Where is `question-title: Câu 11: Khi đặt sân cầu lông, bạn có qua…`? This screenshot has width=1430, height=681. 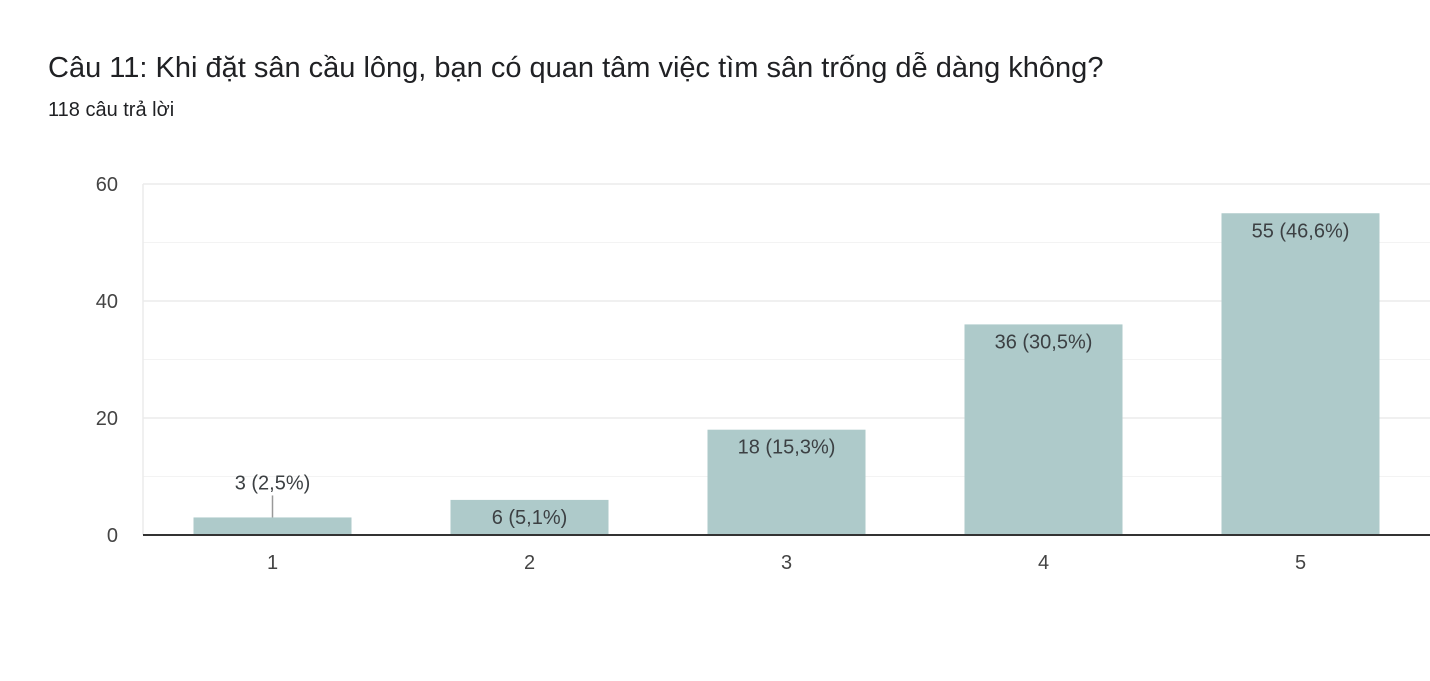 question-title: Câu 11: Khi đặt sân cầu lông, bạn có qua… is located at coordinates (576, 68).